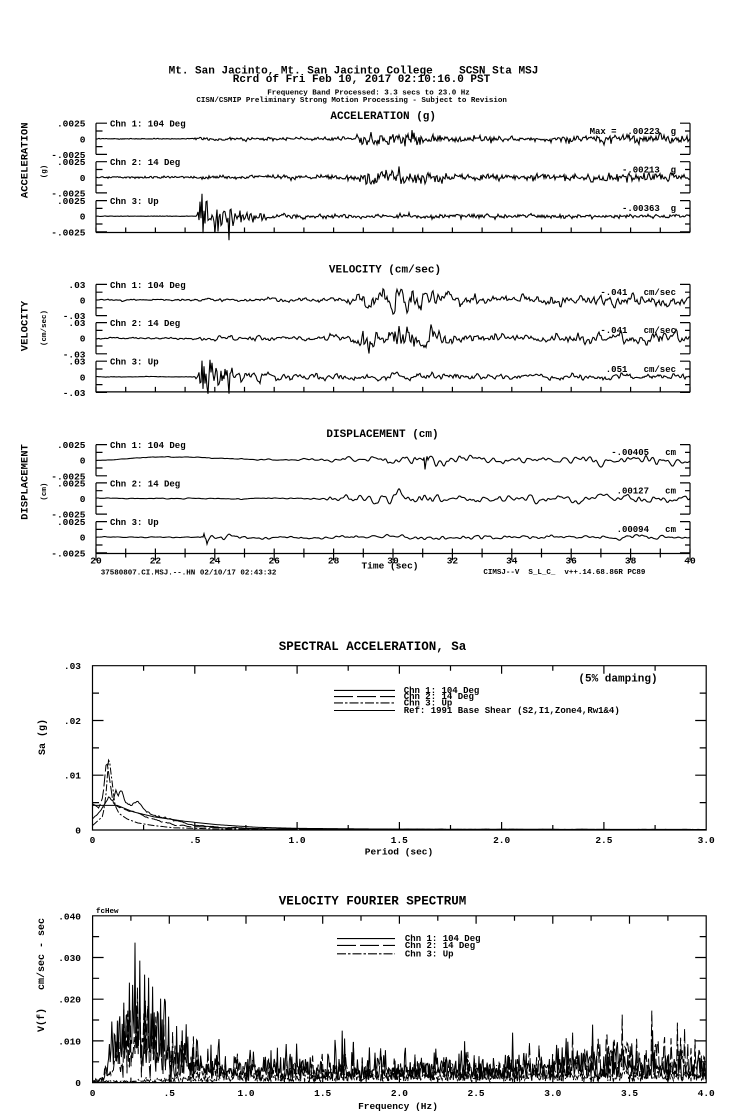 This screenshot has height=1115, width=739. What do you see at coordinates (649, 209) in the screenshot?
I see `svg-text: -.00363 g` at bounding box center [649, 209].